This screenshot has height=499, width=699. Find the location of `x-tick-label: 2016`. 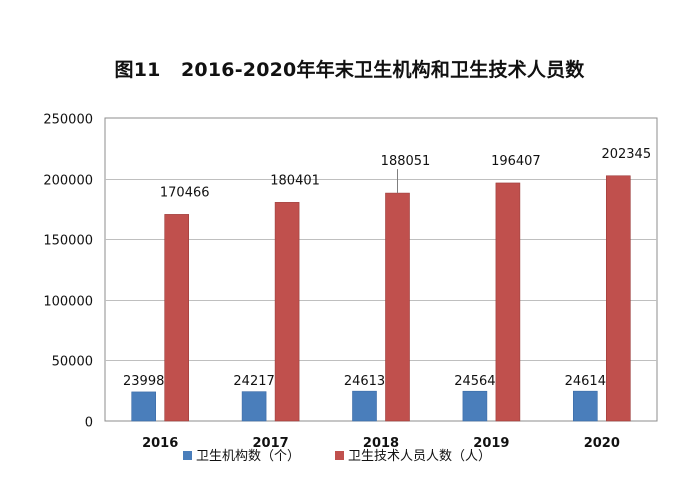

x-tick-label: 2016 is located at coordinates (160, 443).